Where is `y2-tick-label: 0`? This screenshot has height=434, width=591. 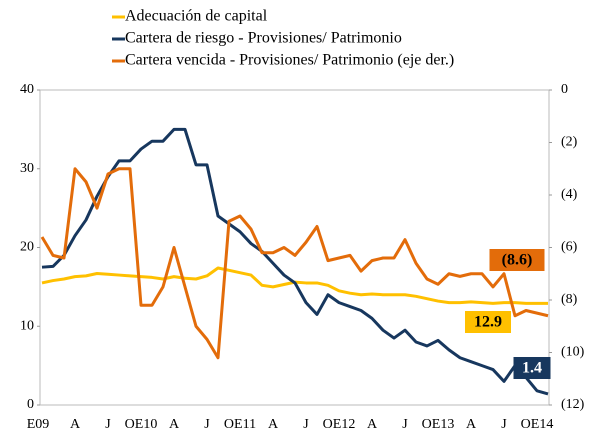
y2-tick-label: 0 is located at coordinates (564, 89).